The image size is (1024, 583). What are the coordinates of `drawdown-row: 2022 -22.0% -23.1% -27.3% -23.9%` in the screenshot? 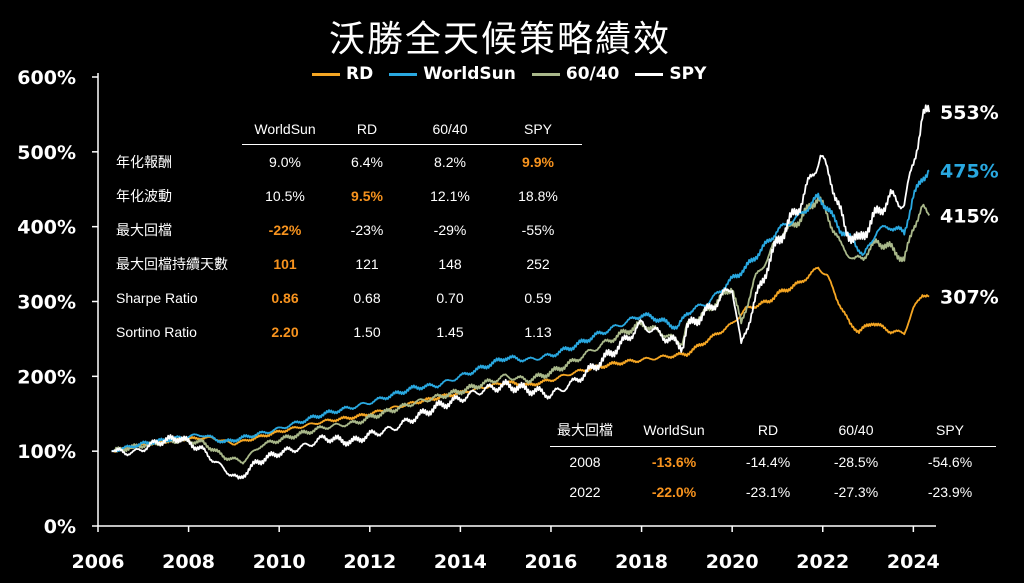 It's located at (773, 492).